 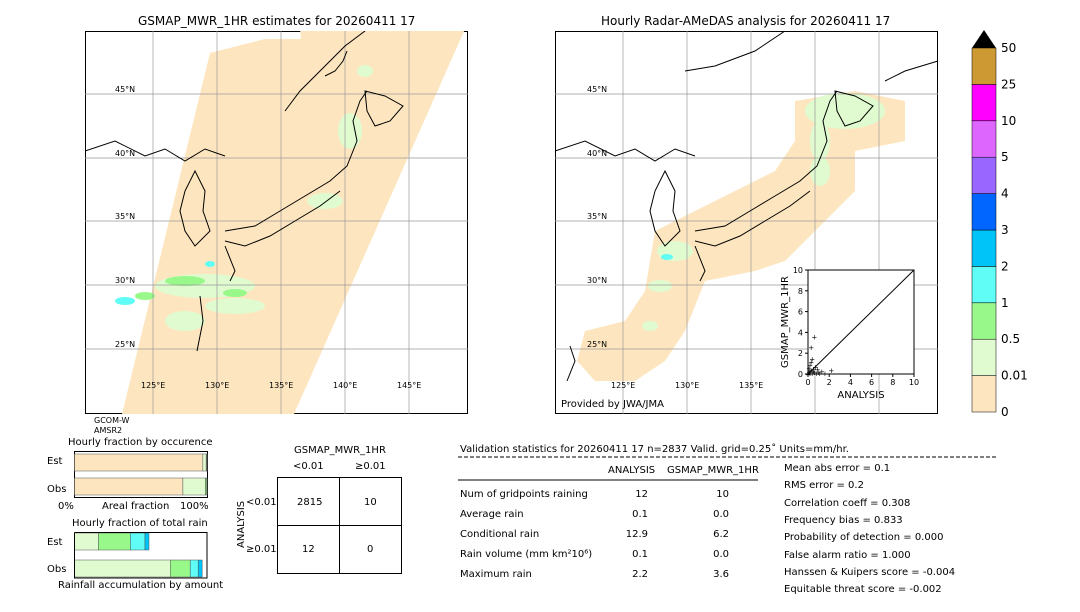 What do you see at coordinates (308, 466) in the screenshot?
I see `contingency-col-header: <0.01` at bounding box center [308, 466].